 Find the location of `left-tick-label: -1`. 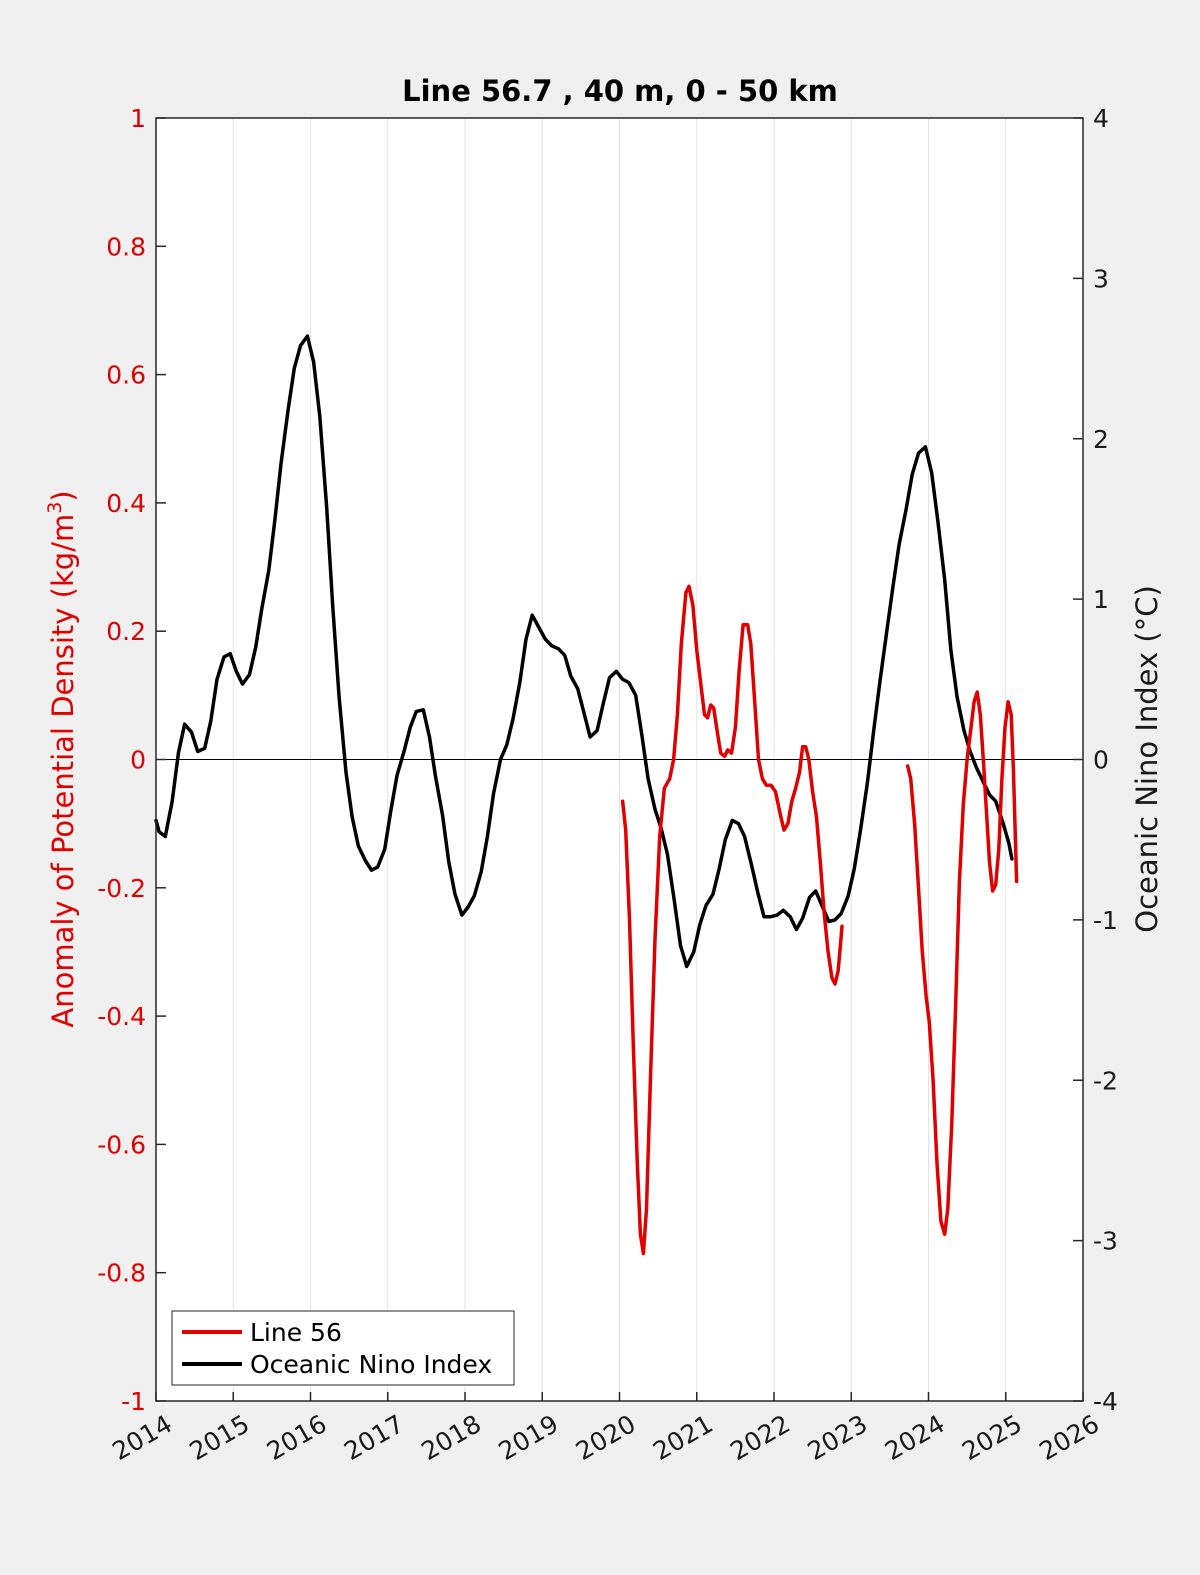

left-tick-label: -1 is located at coordinates (133, 1401).